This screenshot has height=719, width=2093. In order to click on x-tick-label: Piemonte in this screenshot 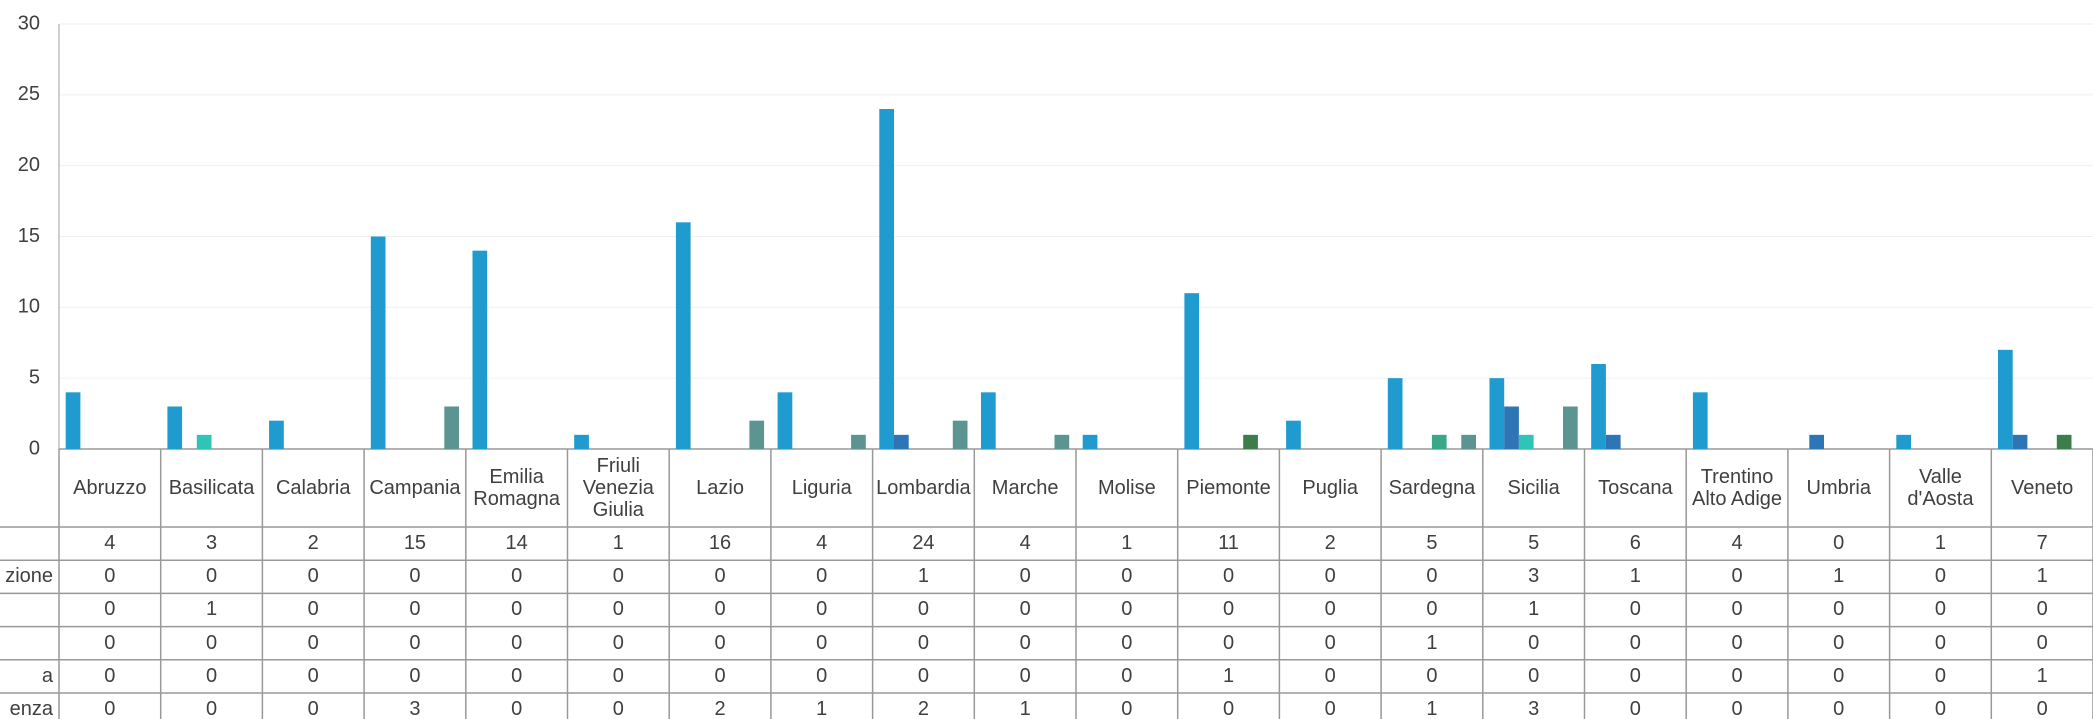, I will do `click(1228, 488)`.